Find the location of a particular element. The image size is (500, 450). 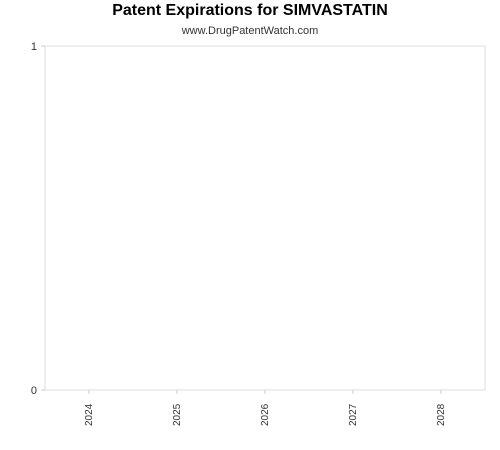

x-tick-label-2024: 2024 is located at coordinates (89, 414).